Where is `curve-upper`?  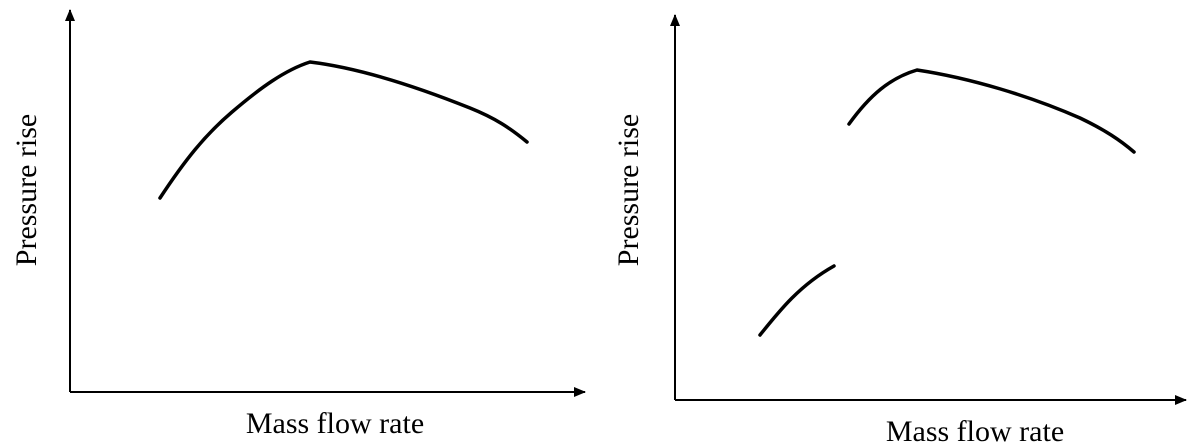
curve-upper is located at coordinates (991, 111).